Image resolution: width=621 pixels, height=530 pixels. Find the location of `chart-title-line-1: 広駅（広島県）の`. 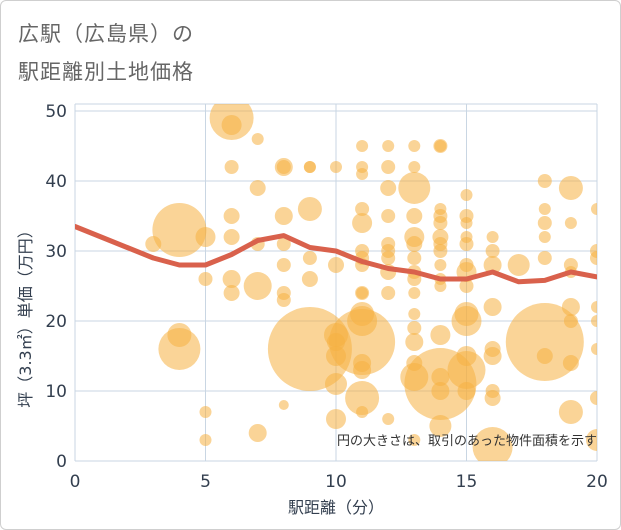

chart-title-line-1: 広駅（広島県）の is located at coordinates (106, 34).